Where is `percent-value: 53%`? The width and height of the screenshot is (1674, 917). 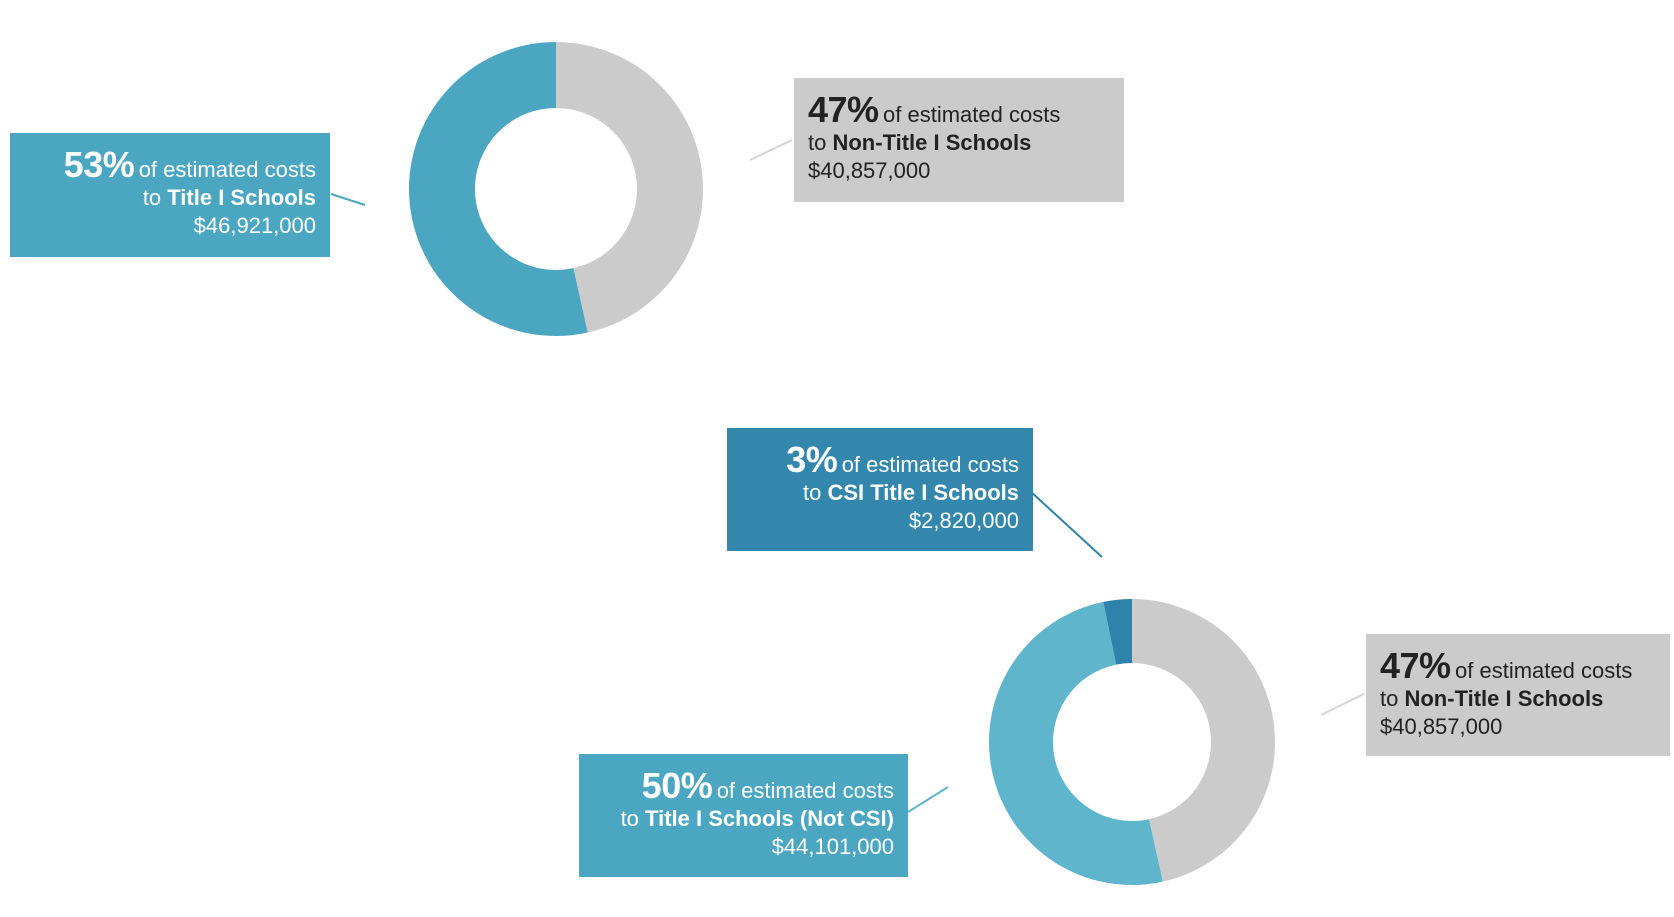 percent-value: 53% is located at coordinates (99, 164).